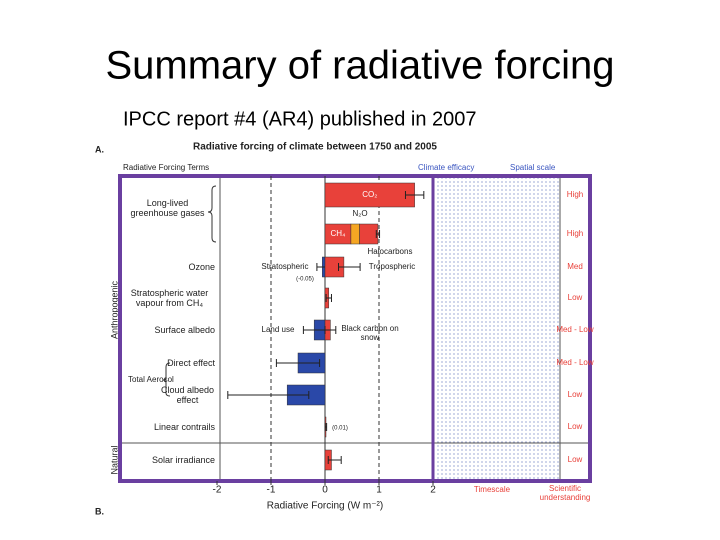  I want to click on x-tick-label: -2, so click(217, 490).